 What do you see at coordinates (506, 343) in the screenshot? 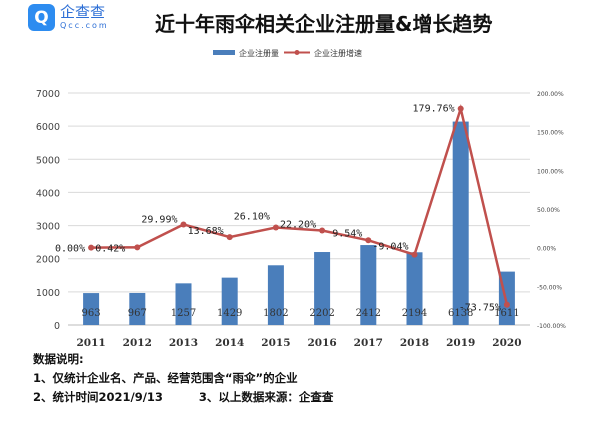
I see `x-tick-label: 2020` at bounding box center [506, 343].